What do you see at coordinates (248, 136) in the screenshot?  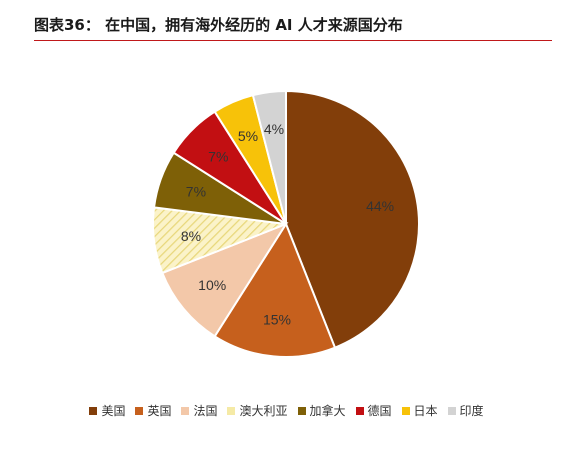 I see `slice-data-label-6: 5%` at bounding box center [248, 136].